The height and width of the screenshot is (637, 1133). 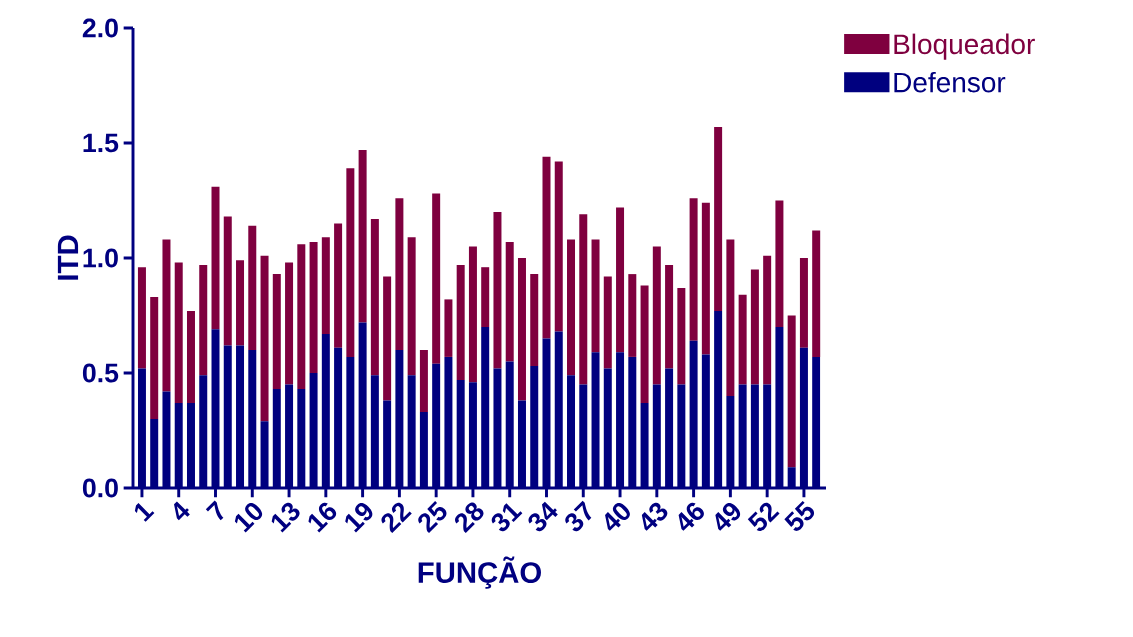 What do you see at coordinates (543, 516) in the screenshot?
I see `x-tick-label: 34` at bounding box center [543, 516].